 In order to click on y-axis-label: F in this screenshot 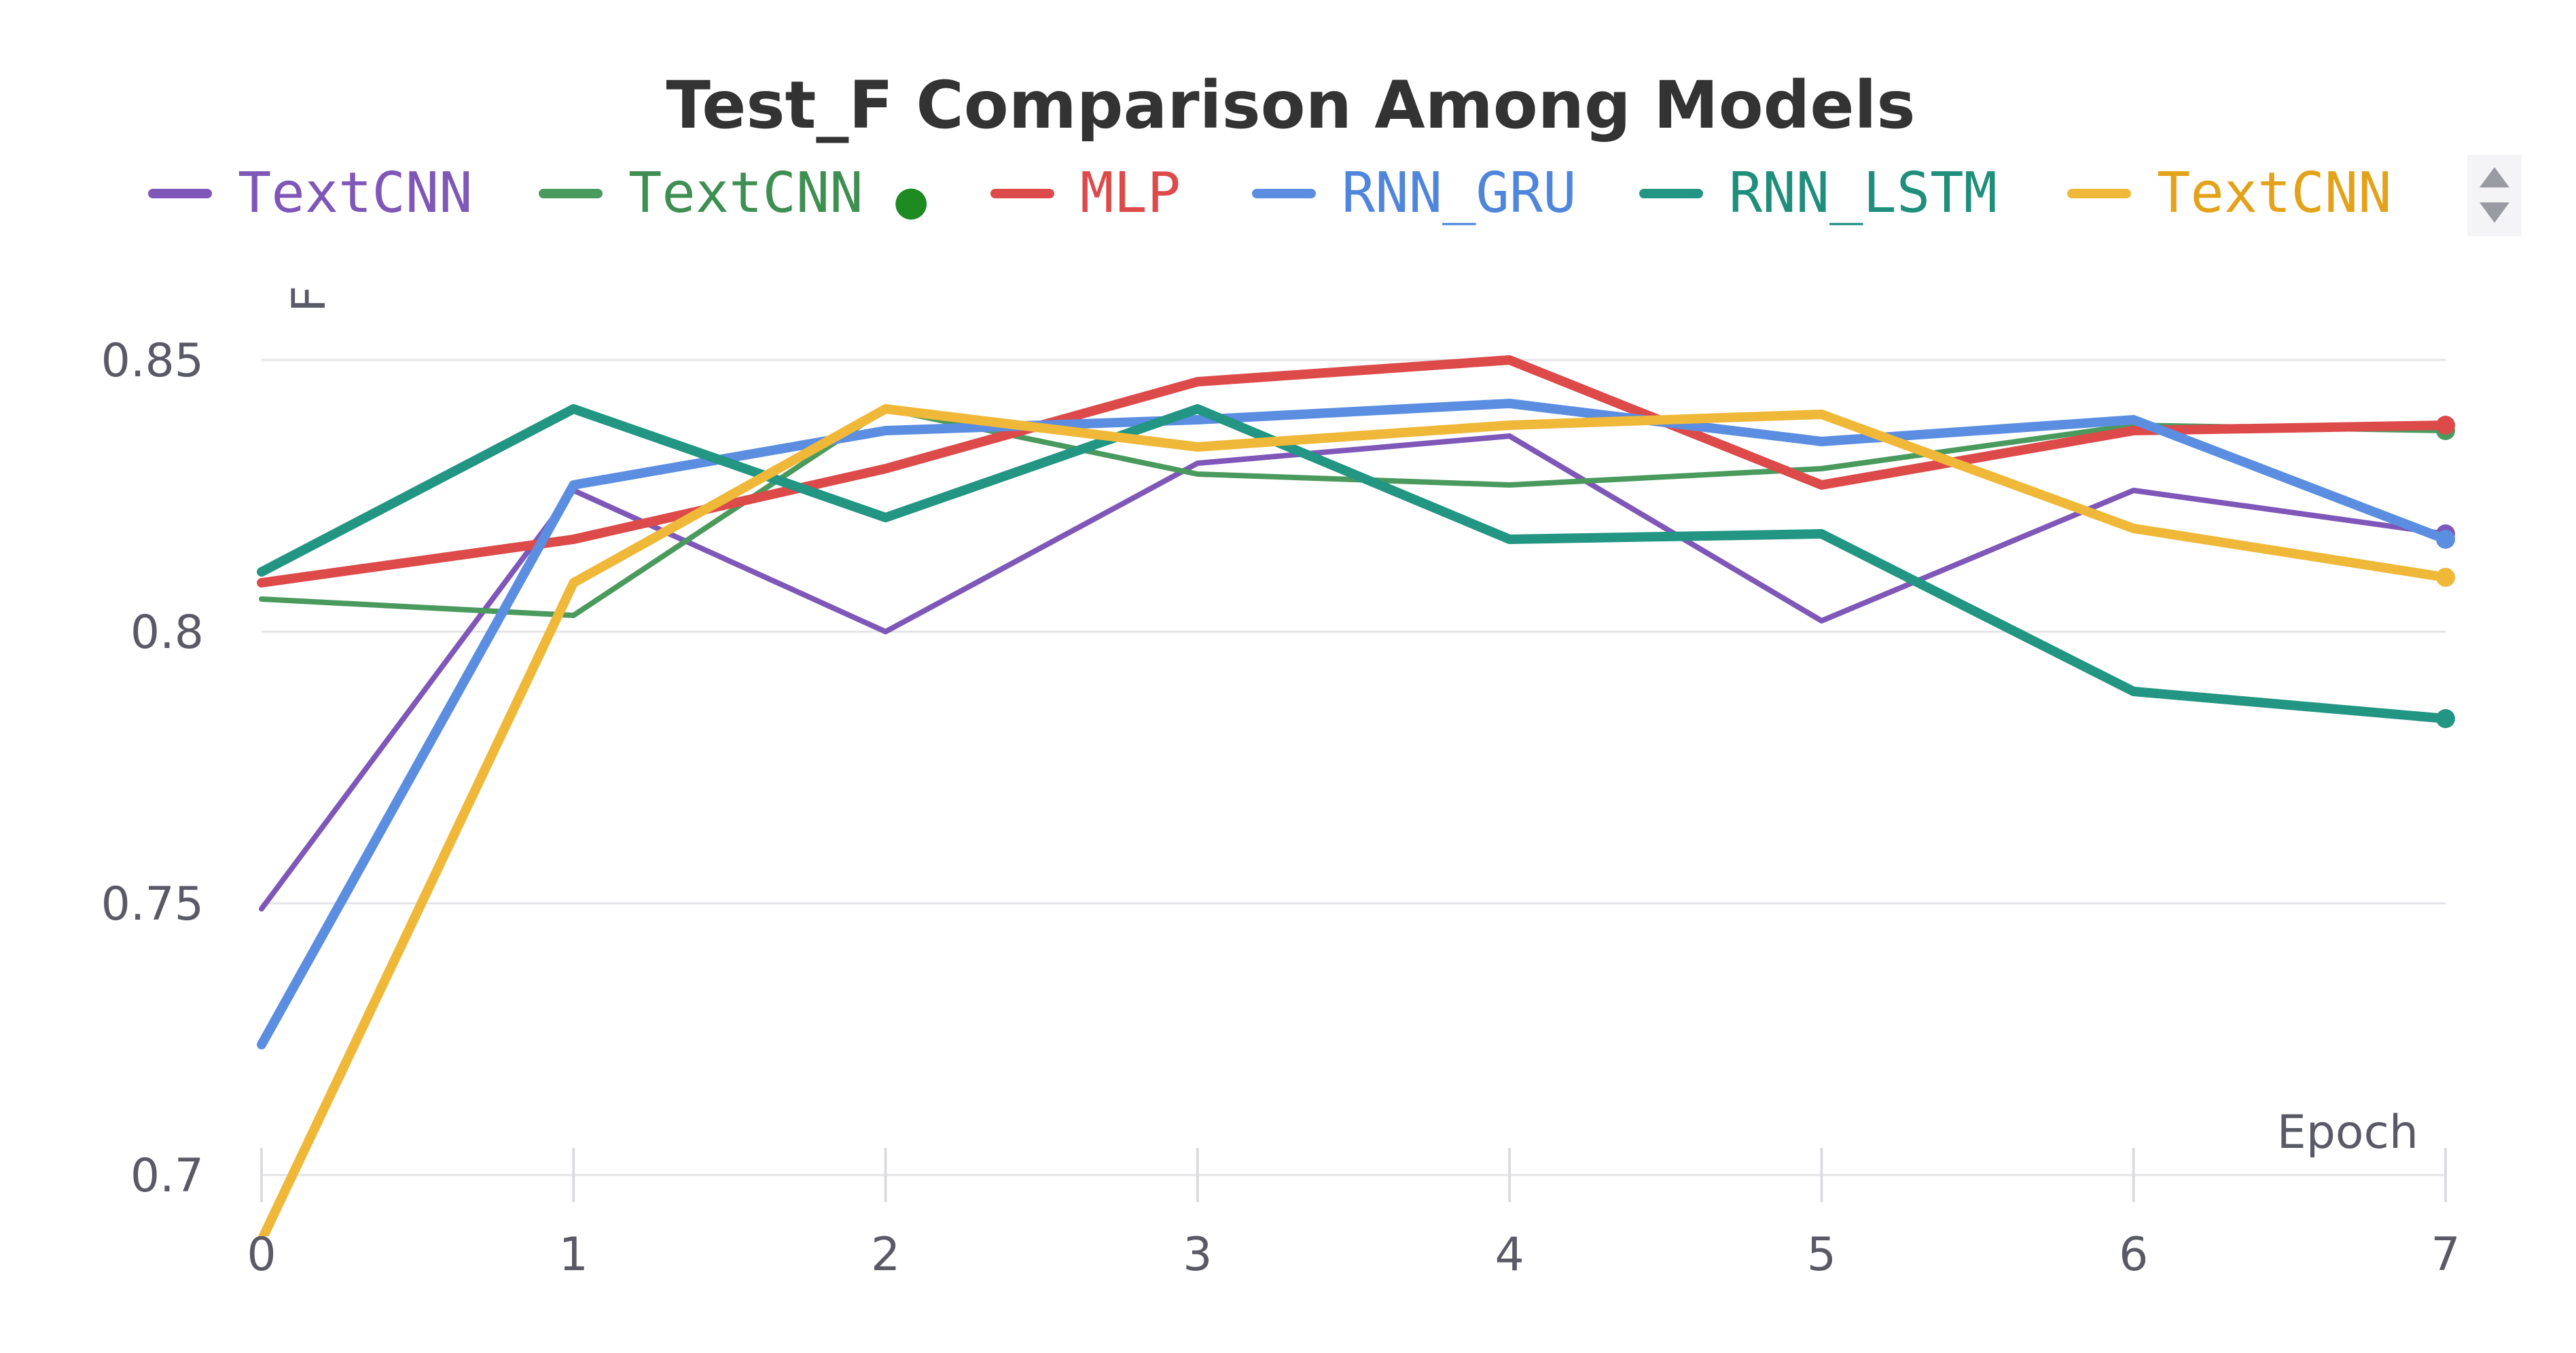, I will do `click(310, 298)`.